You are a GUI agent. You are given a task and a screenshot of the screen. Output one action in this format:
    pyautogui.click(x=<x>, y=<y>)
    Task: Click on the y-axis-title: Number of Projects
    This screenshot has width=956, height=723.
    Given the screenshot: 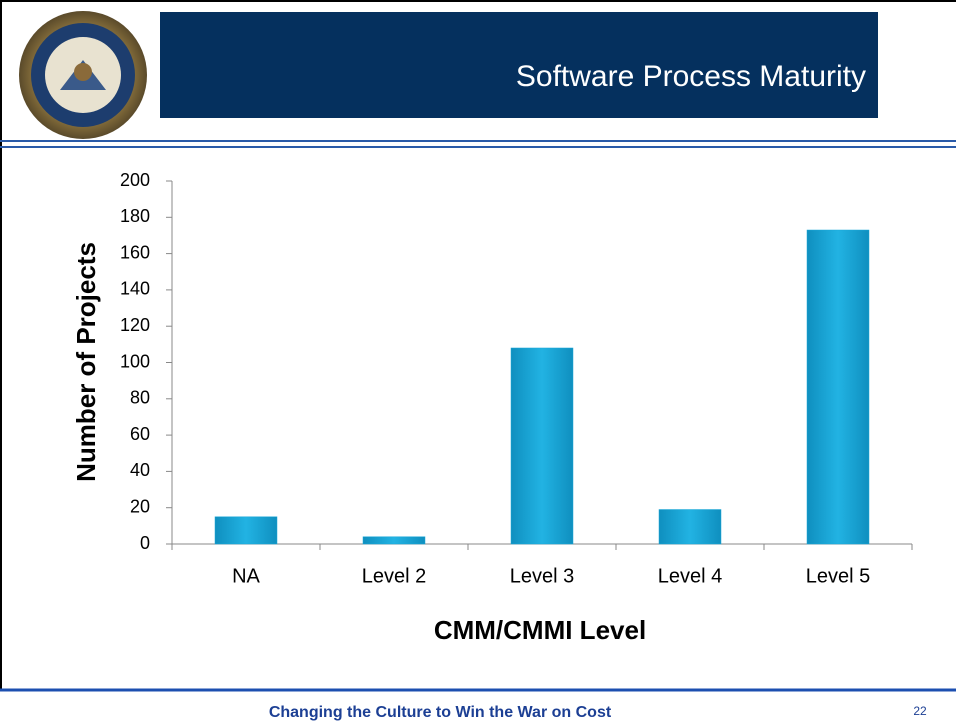 What is the action you would take?
    pyautogui.click(x=86, y=362)
    